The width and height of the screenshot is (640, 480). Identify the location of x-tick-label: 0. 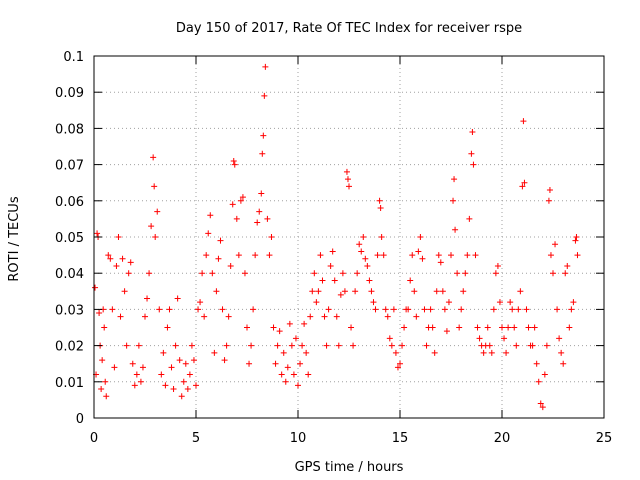
(94, 438).